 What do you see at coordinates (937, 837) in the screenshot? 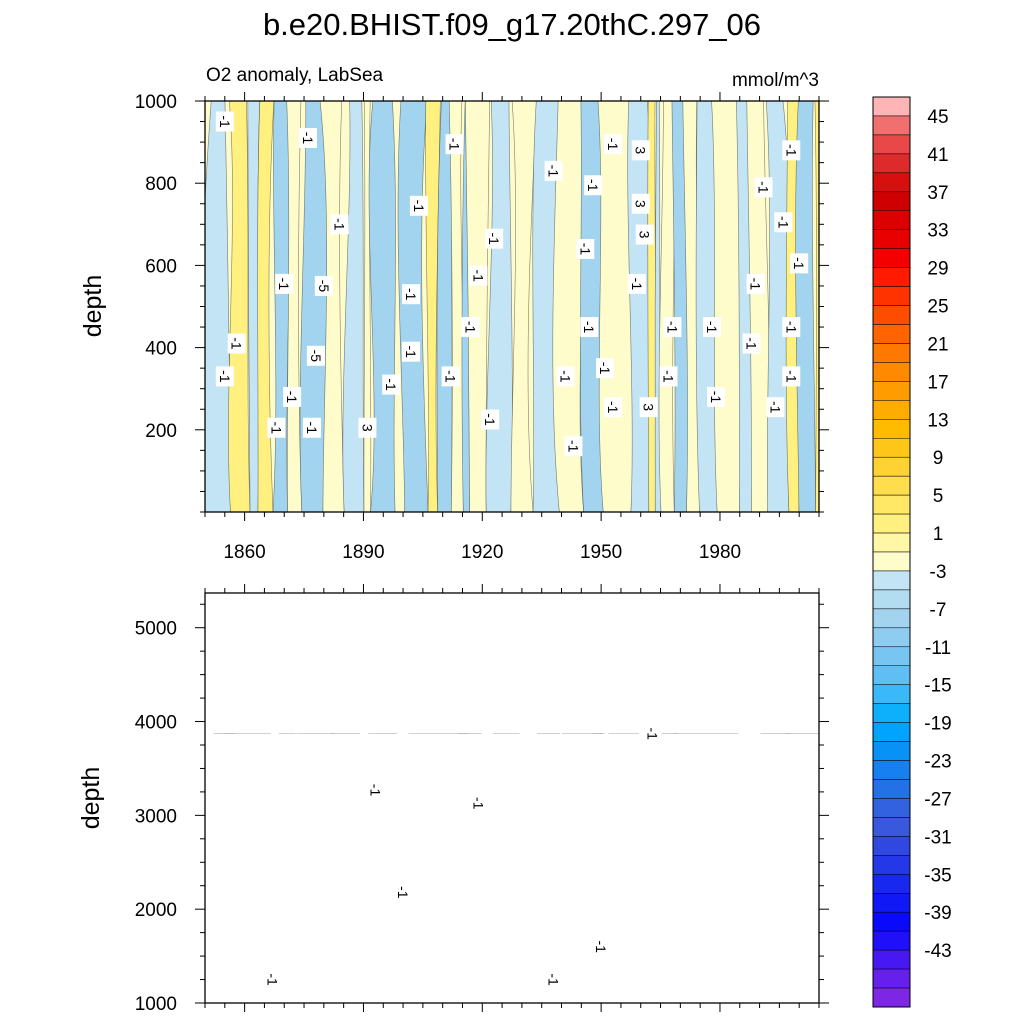
I see `colorbar-tick-label: -31` at bounding box center [937, 837].